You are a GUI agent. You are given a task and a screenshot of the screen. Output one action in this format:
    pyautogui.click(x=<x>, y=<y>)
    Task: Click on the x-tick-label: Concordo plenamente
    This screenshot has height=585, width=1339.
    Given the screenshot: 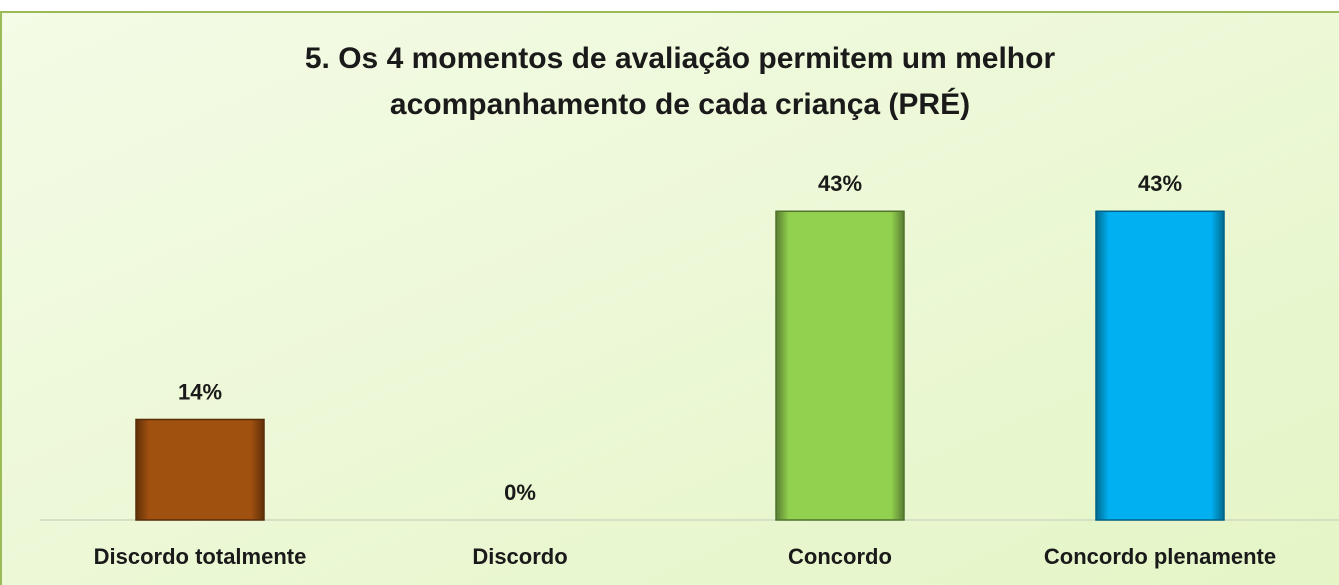 What is the action you would take?
    pyautogui.click(x=1160, y=556)
    